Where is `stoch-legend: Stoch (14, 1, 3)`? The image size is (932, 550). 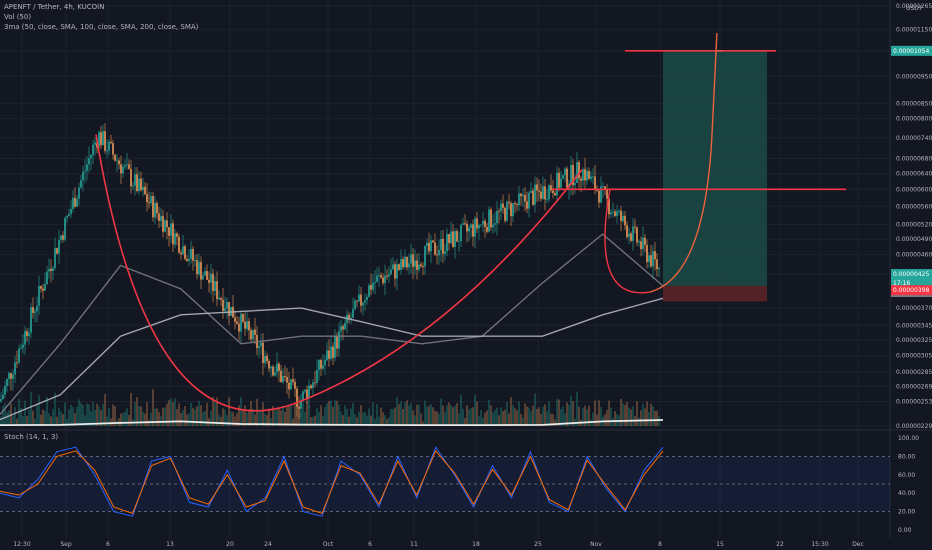 stoch-legend: Stoch (14, 1, 3) is located at coordinates (31, 437).